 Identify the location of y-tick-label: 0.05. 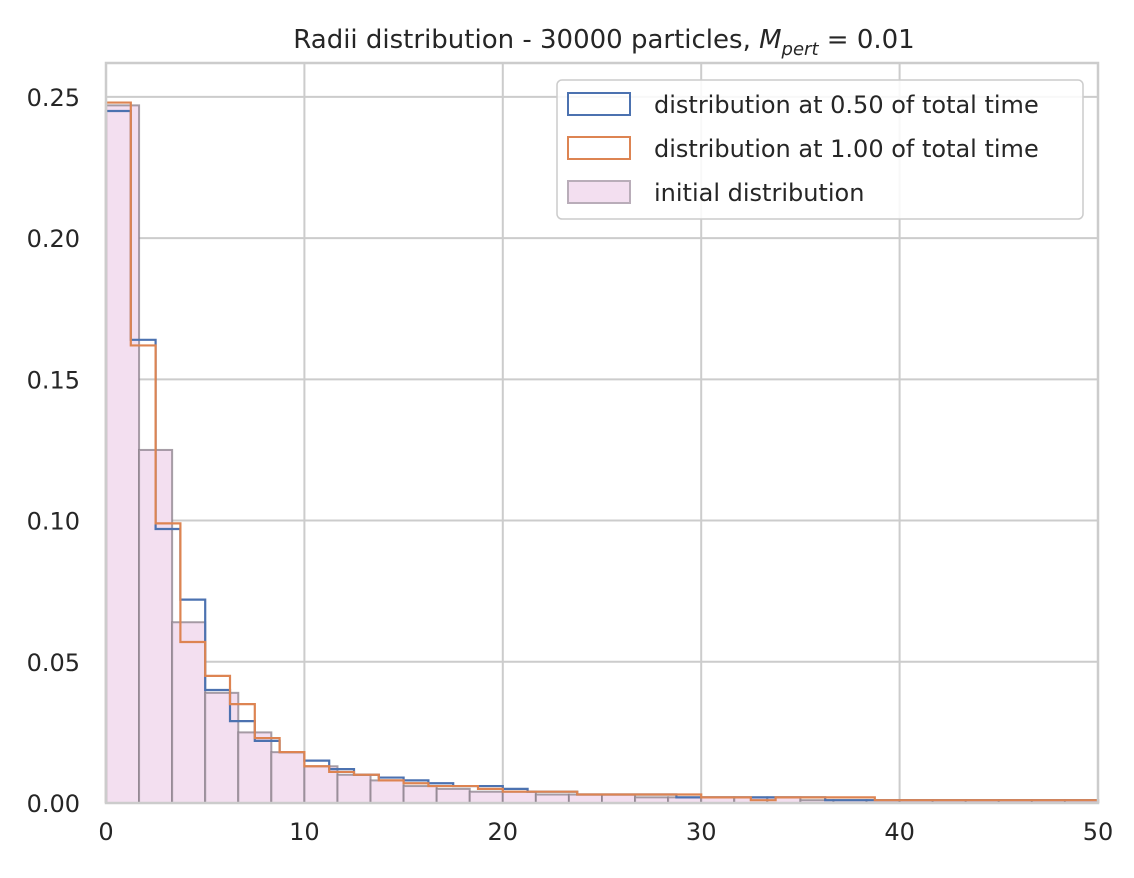
(53, 663).